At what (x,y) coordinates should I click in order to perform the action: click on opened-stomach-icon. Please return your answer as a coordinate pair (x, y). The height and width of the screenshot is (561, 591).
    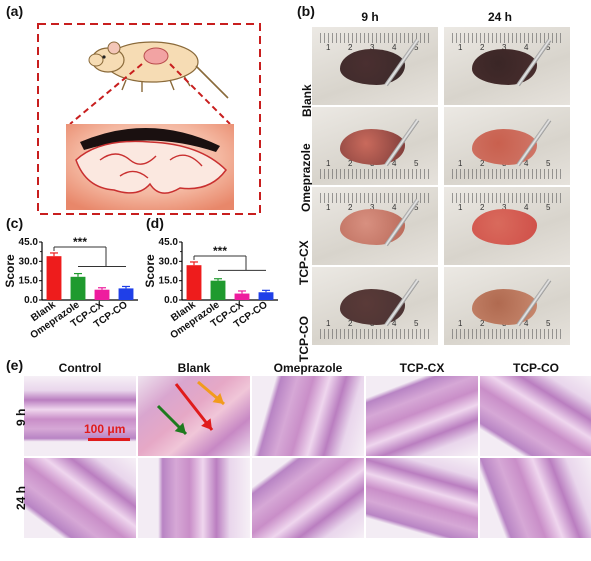
    Looking at the image, I should click on (150, 167).